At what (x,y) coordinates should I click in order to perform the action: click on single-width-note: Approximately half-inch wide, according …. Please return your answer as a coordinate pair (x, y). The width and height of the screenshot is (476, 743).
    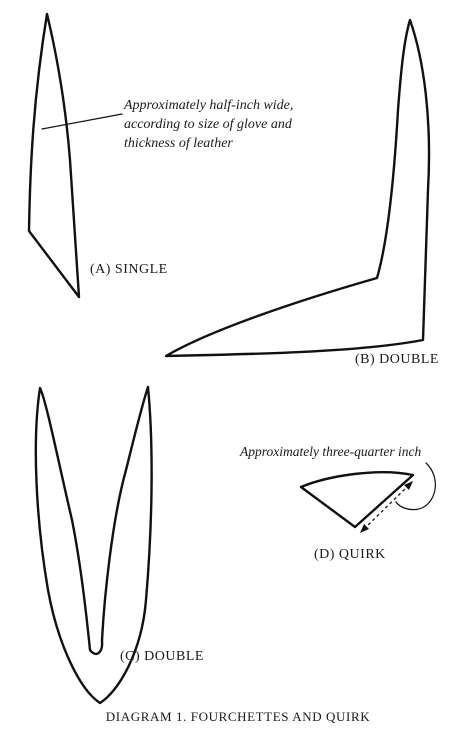
    Looking at the image, I should click on (208, 124).